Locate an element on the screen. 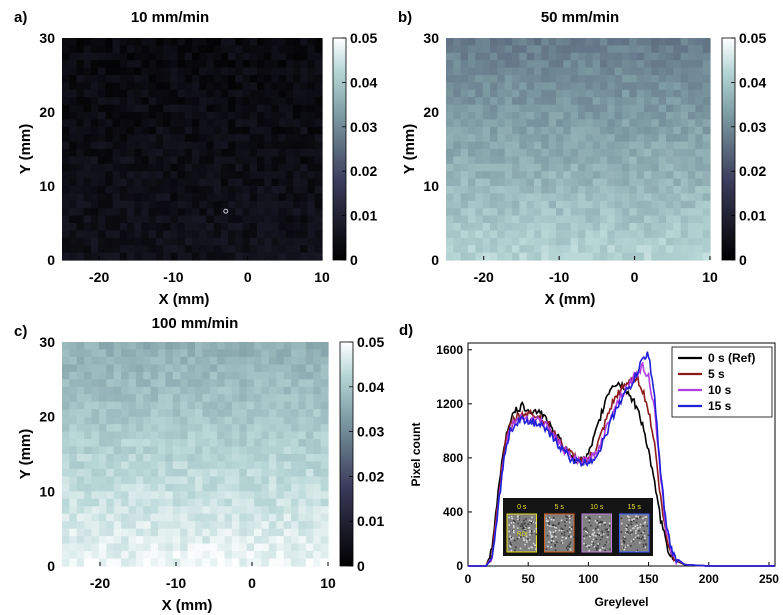 This screenshot has width=783, height=615. y-tick-label: 0 is located at coordinates (435, 260).